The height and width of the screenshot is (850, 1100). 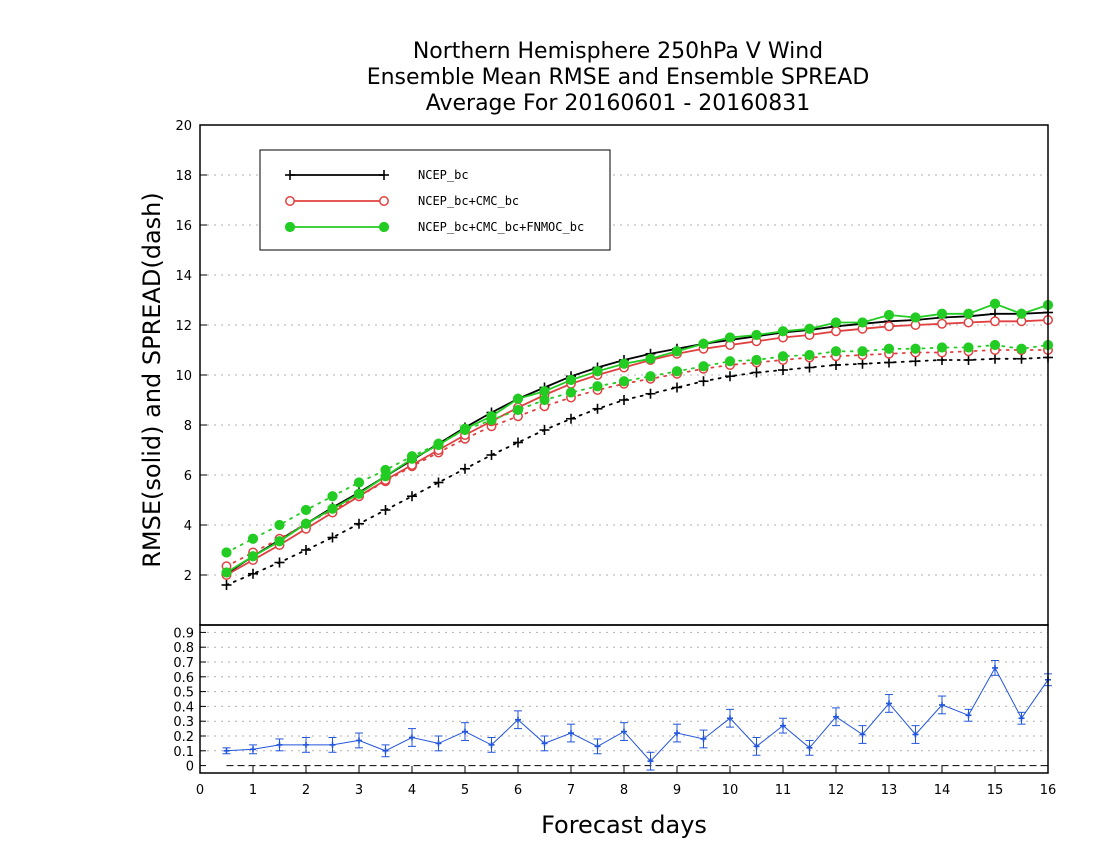 I want to click on y-axis-label: RMSE(solid) and SPREAD(dash), so click(x=152, y=380).